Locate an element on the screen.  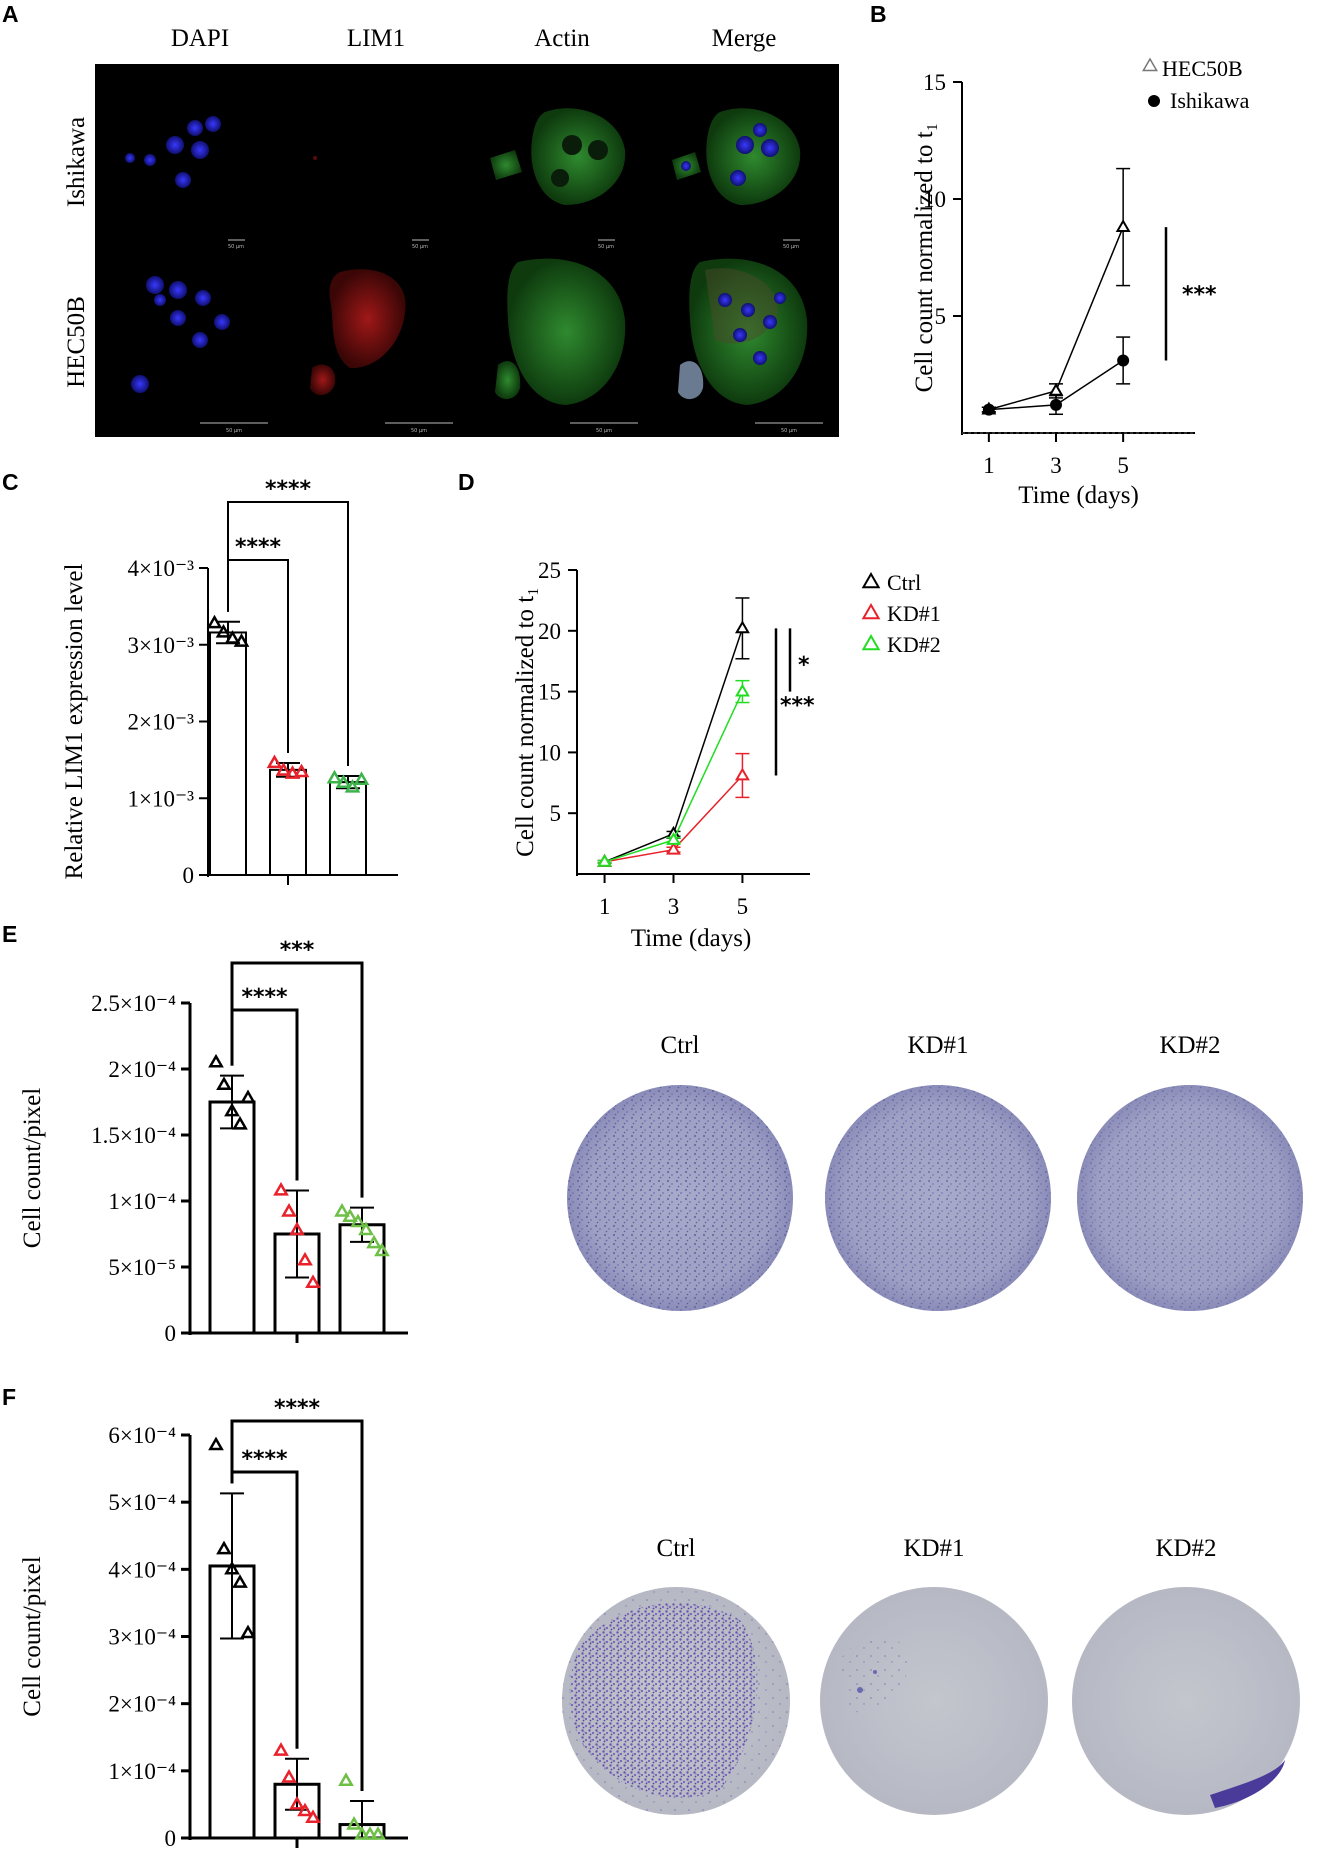
y-tick-label: 4×10⁻⁴ is located at coordinates (142, 1569).